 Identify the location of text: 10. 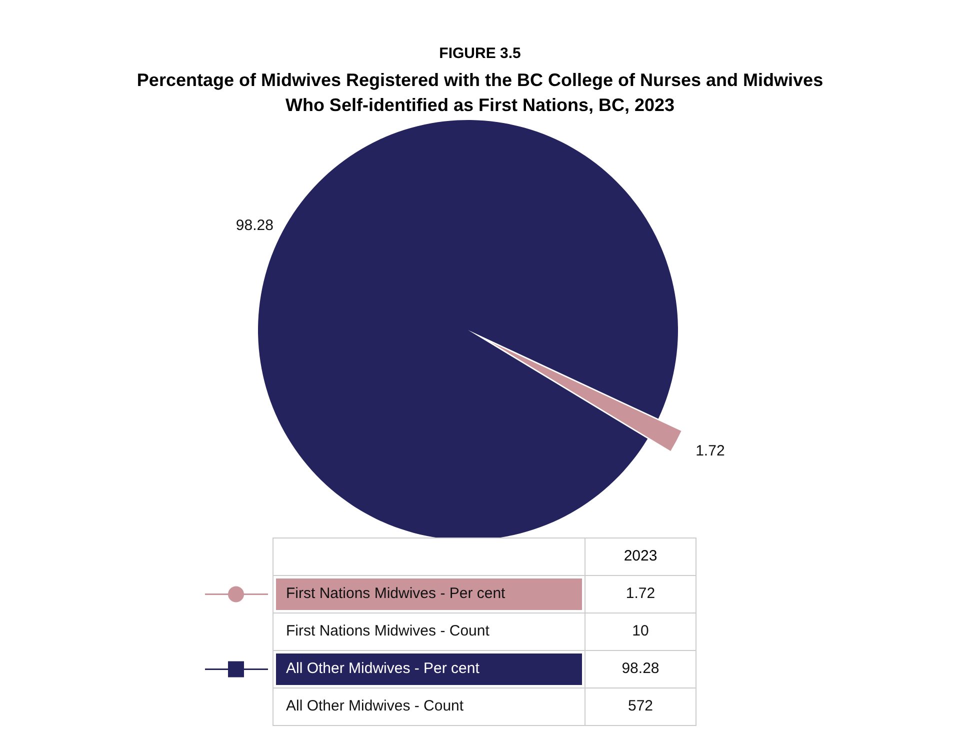
(640, 631).